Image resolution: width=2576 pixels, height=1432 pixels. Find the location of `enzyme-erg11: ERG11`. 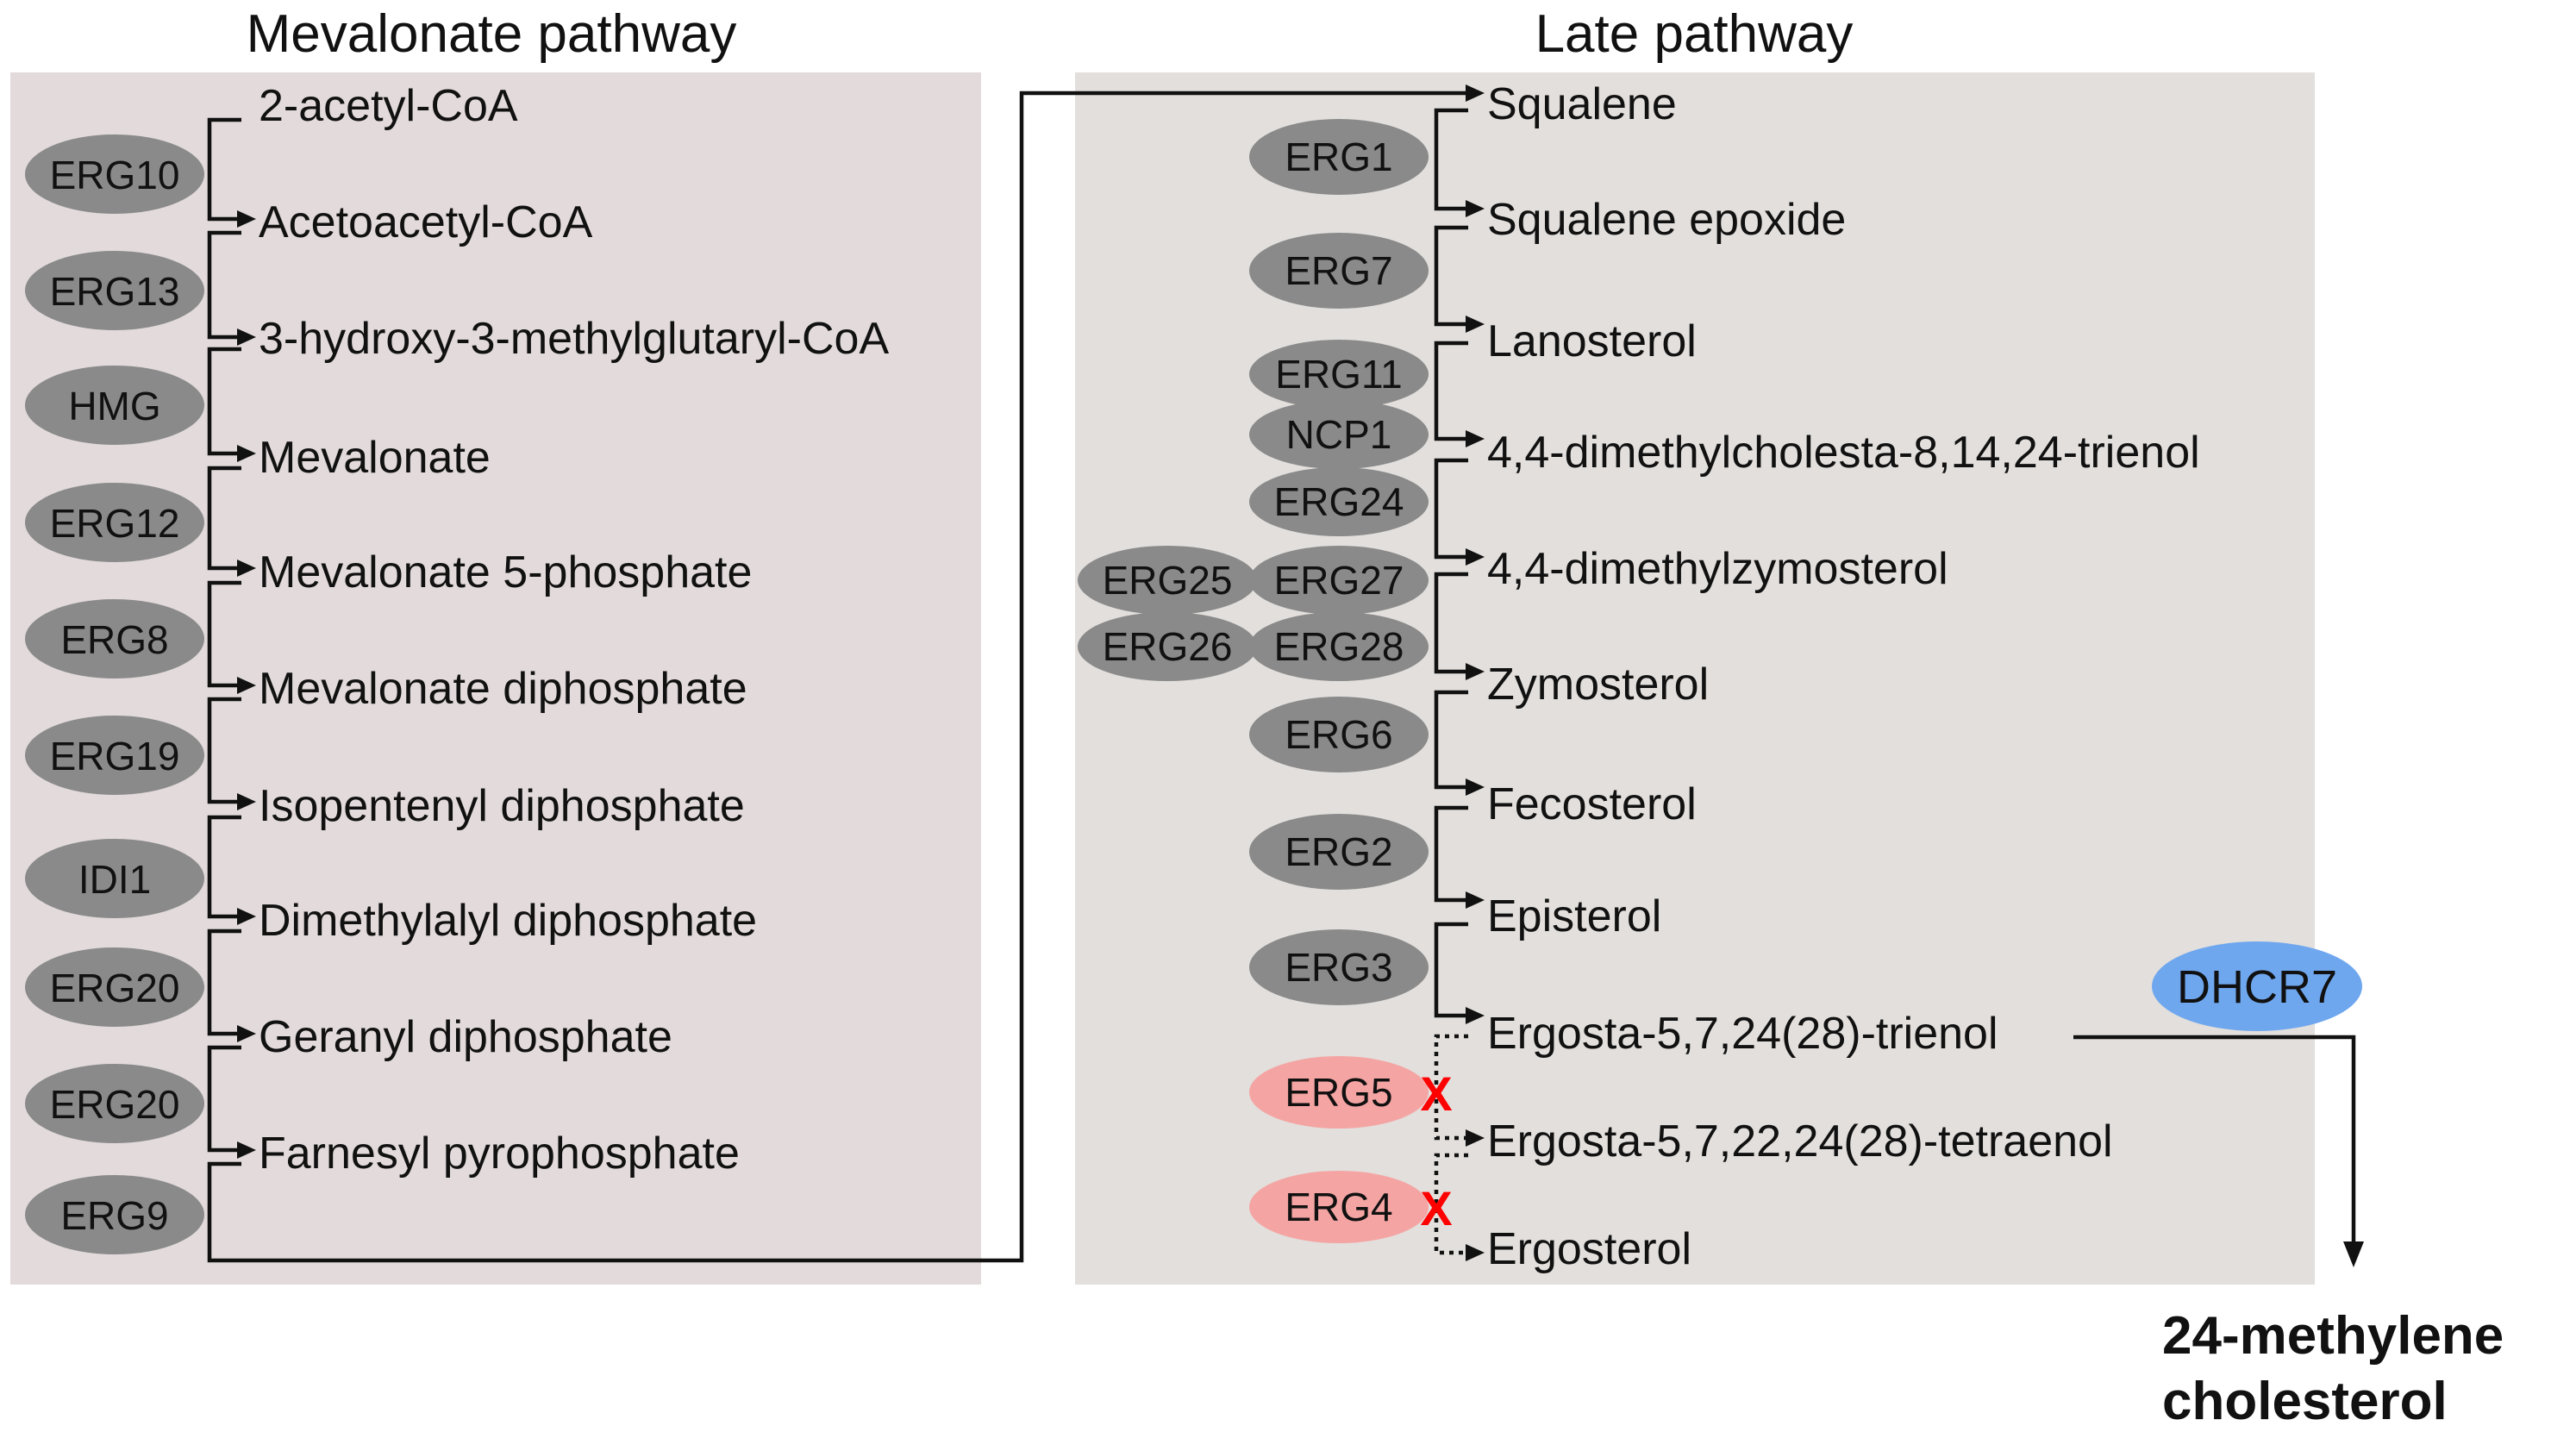

enzyme-erg11: ERG11 is located at coordinates (1339, 374).